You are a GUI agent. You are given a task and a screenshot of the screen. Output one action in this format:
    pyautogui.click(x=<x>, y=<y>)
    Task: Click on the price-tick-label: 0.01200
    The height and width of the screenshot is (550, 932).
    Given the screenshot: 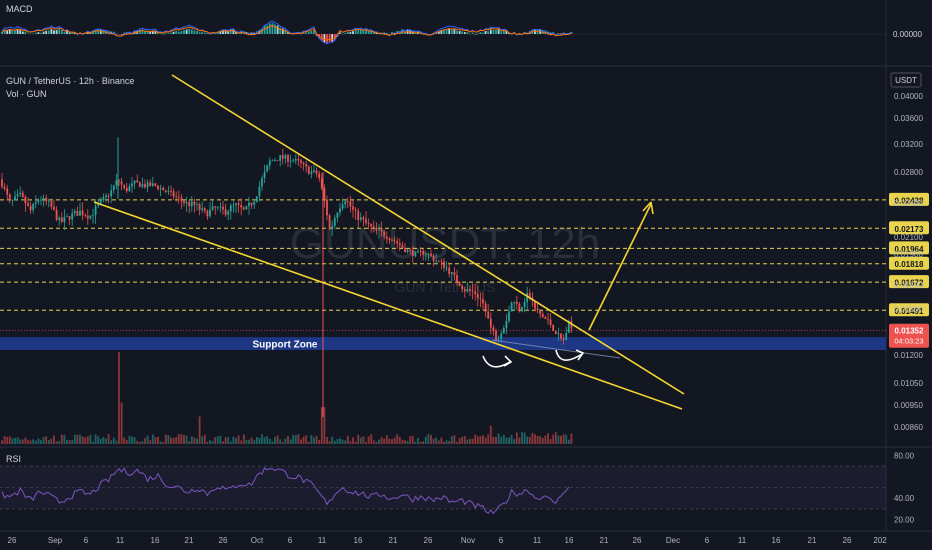 What is the action you would take?
    pyautogui.click(x=908, y=355)
    